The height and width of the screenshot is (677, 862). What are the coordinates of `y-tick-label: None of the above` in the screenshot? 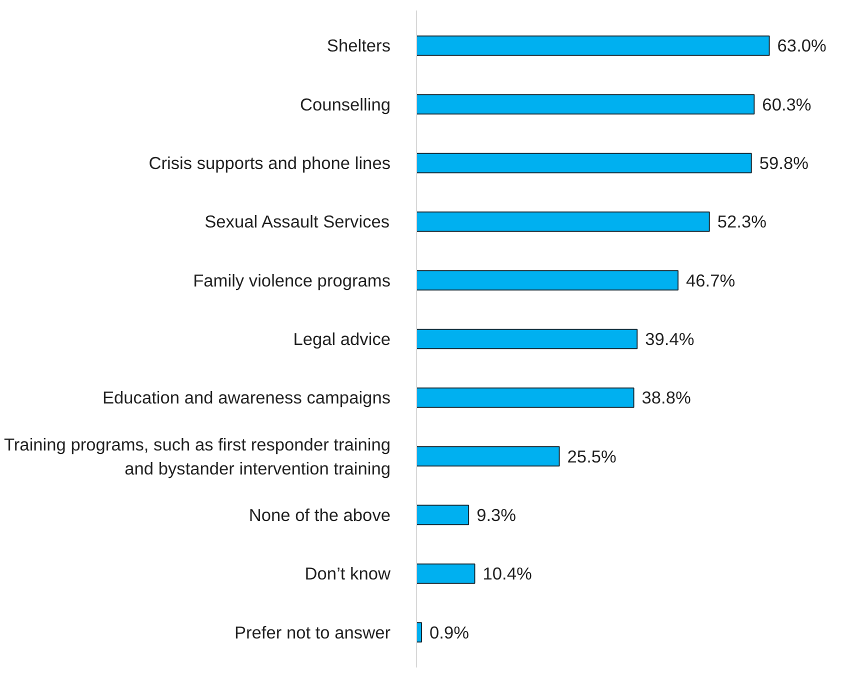 It's located at (319, 514).